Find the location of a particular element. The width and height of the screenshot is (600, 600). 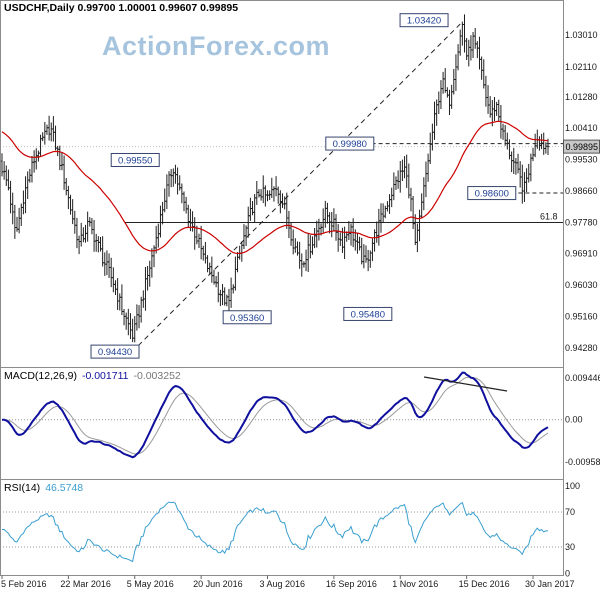

price-axis-label: 0.97780 is located at coordinates (581, 222).